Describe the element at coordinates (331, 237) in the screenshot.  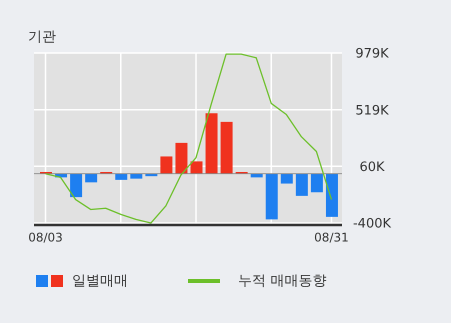
I see `x-tick-label: 08/31` at that location.